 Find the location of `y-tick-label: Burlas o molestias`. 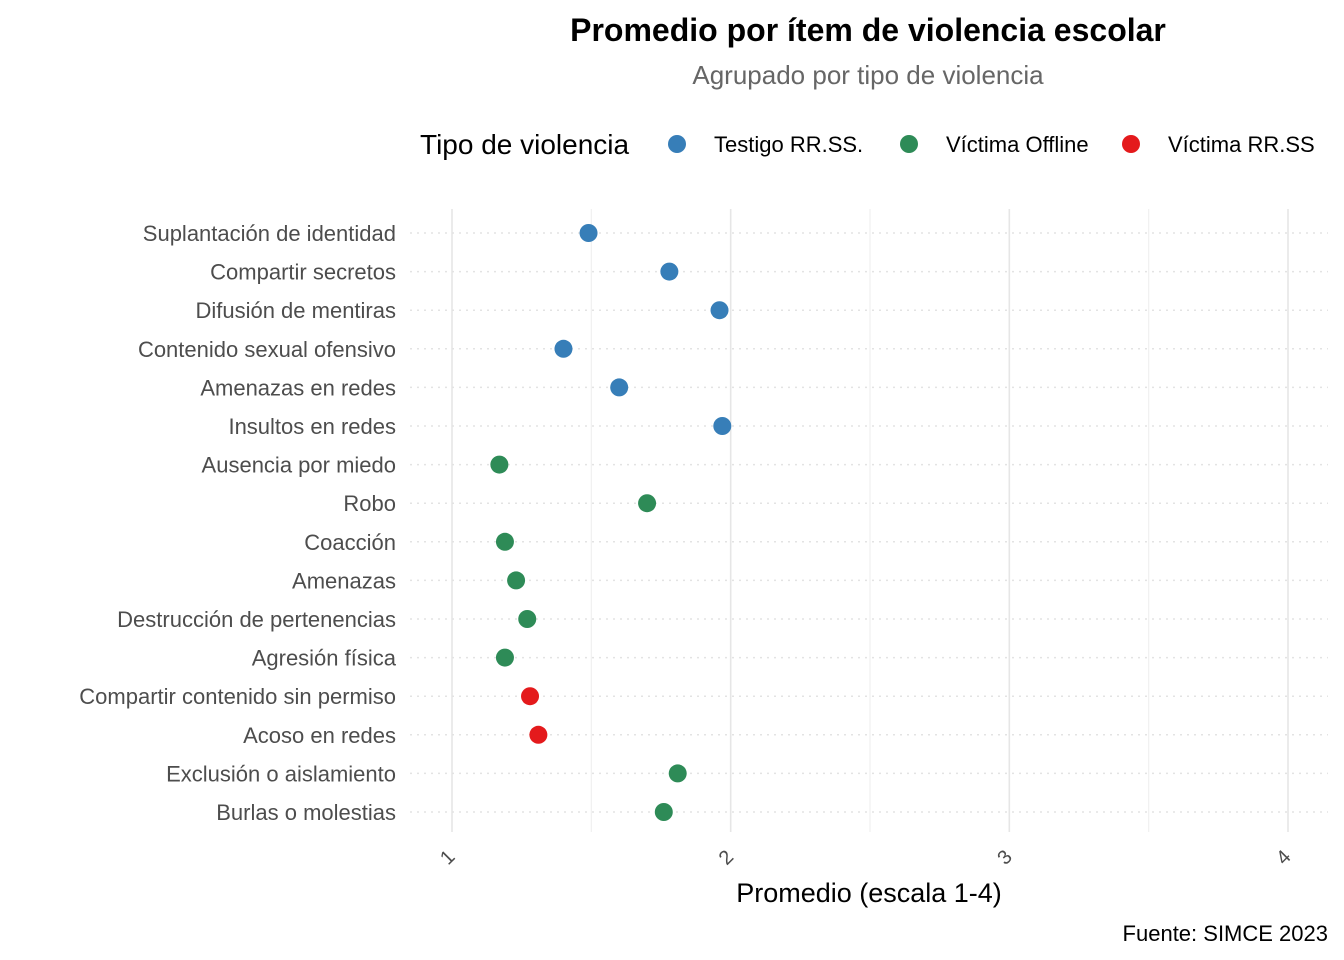

y-tick-label: Burlas o molestias is located at coordinates (306, 812).